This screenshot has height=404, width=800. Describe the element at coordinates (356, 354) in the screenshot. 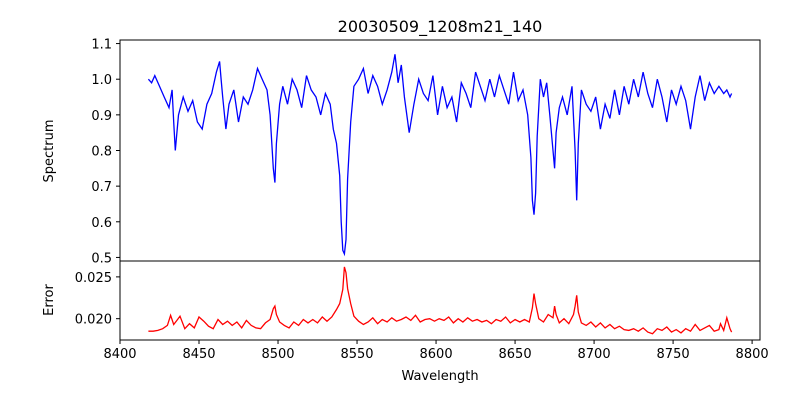

I see `x-tick-label: 8550` at that location.